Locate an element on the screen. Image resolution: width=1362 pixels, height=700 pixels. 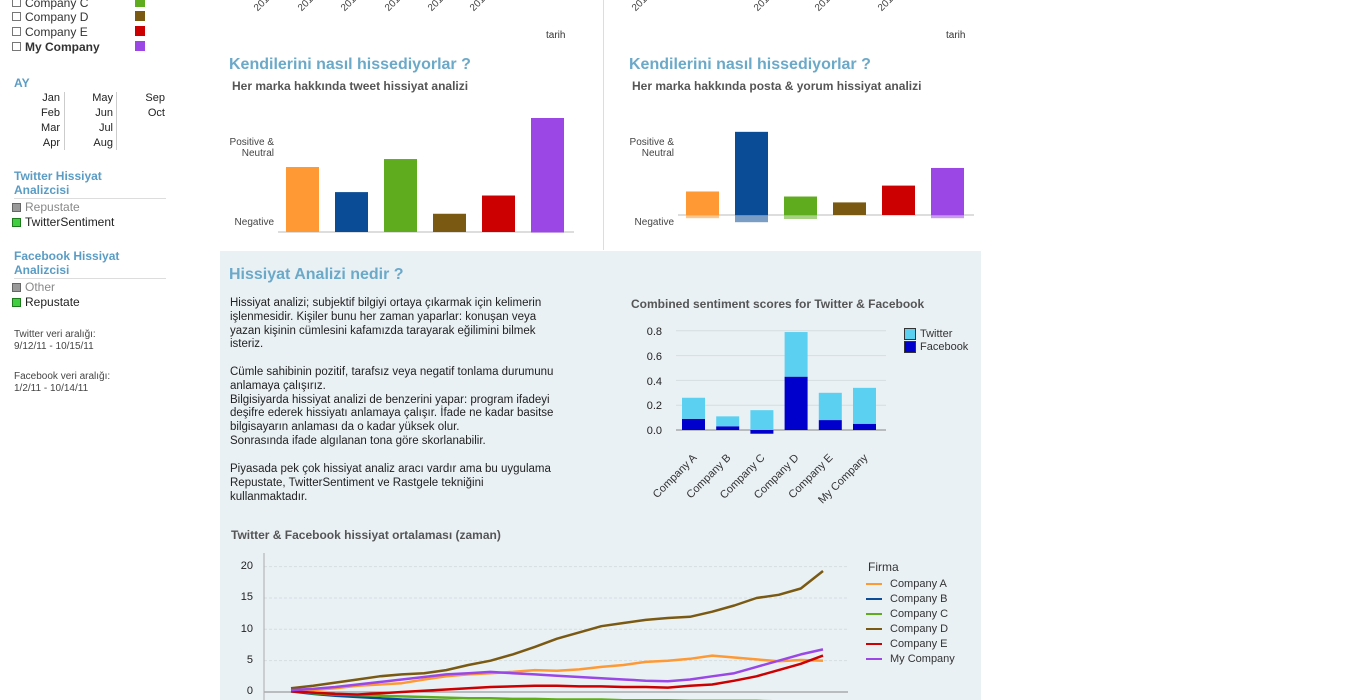
twitter-opt-twittersentiment: TwitterSentiment is located at coordinates (63, 222).